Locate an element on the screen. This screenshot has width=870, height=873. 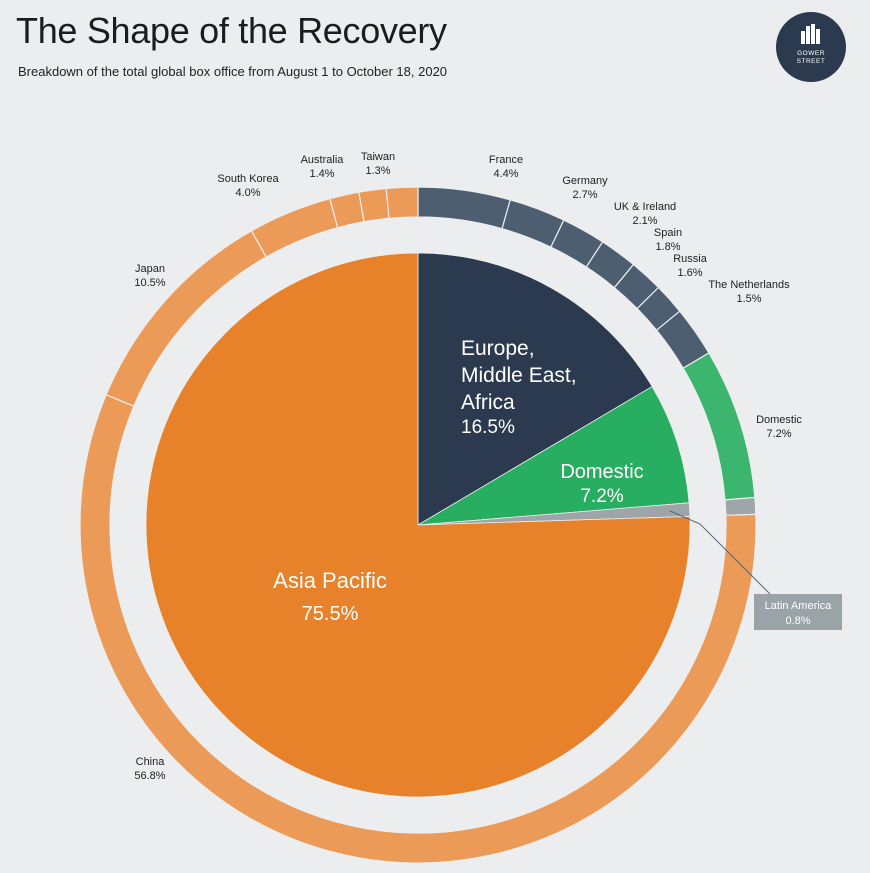
outer-label-latin-america: Latin America is located at coordinates (799, 606).